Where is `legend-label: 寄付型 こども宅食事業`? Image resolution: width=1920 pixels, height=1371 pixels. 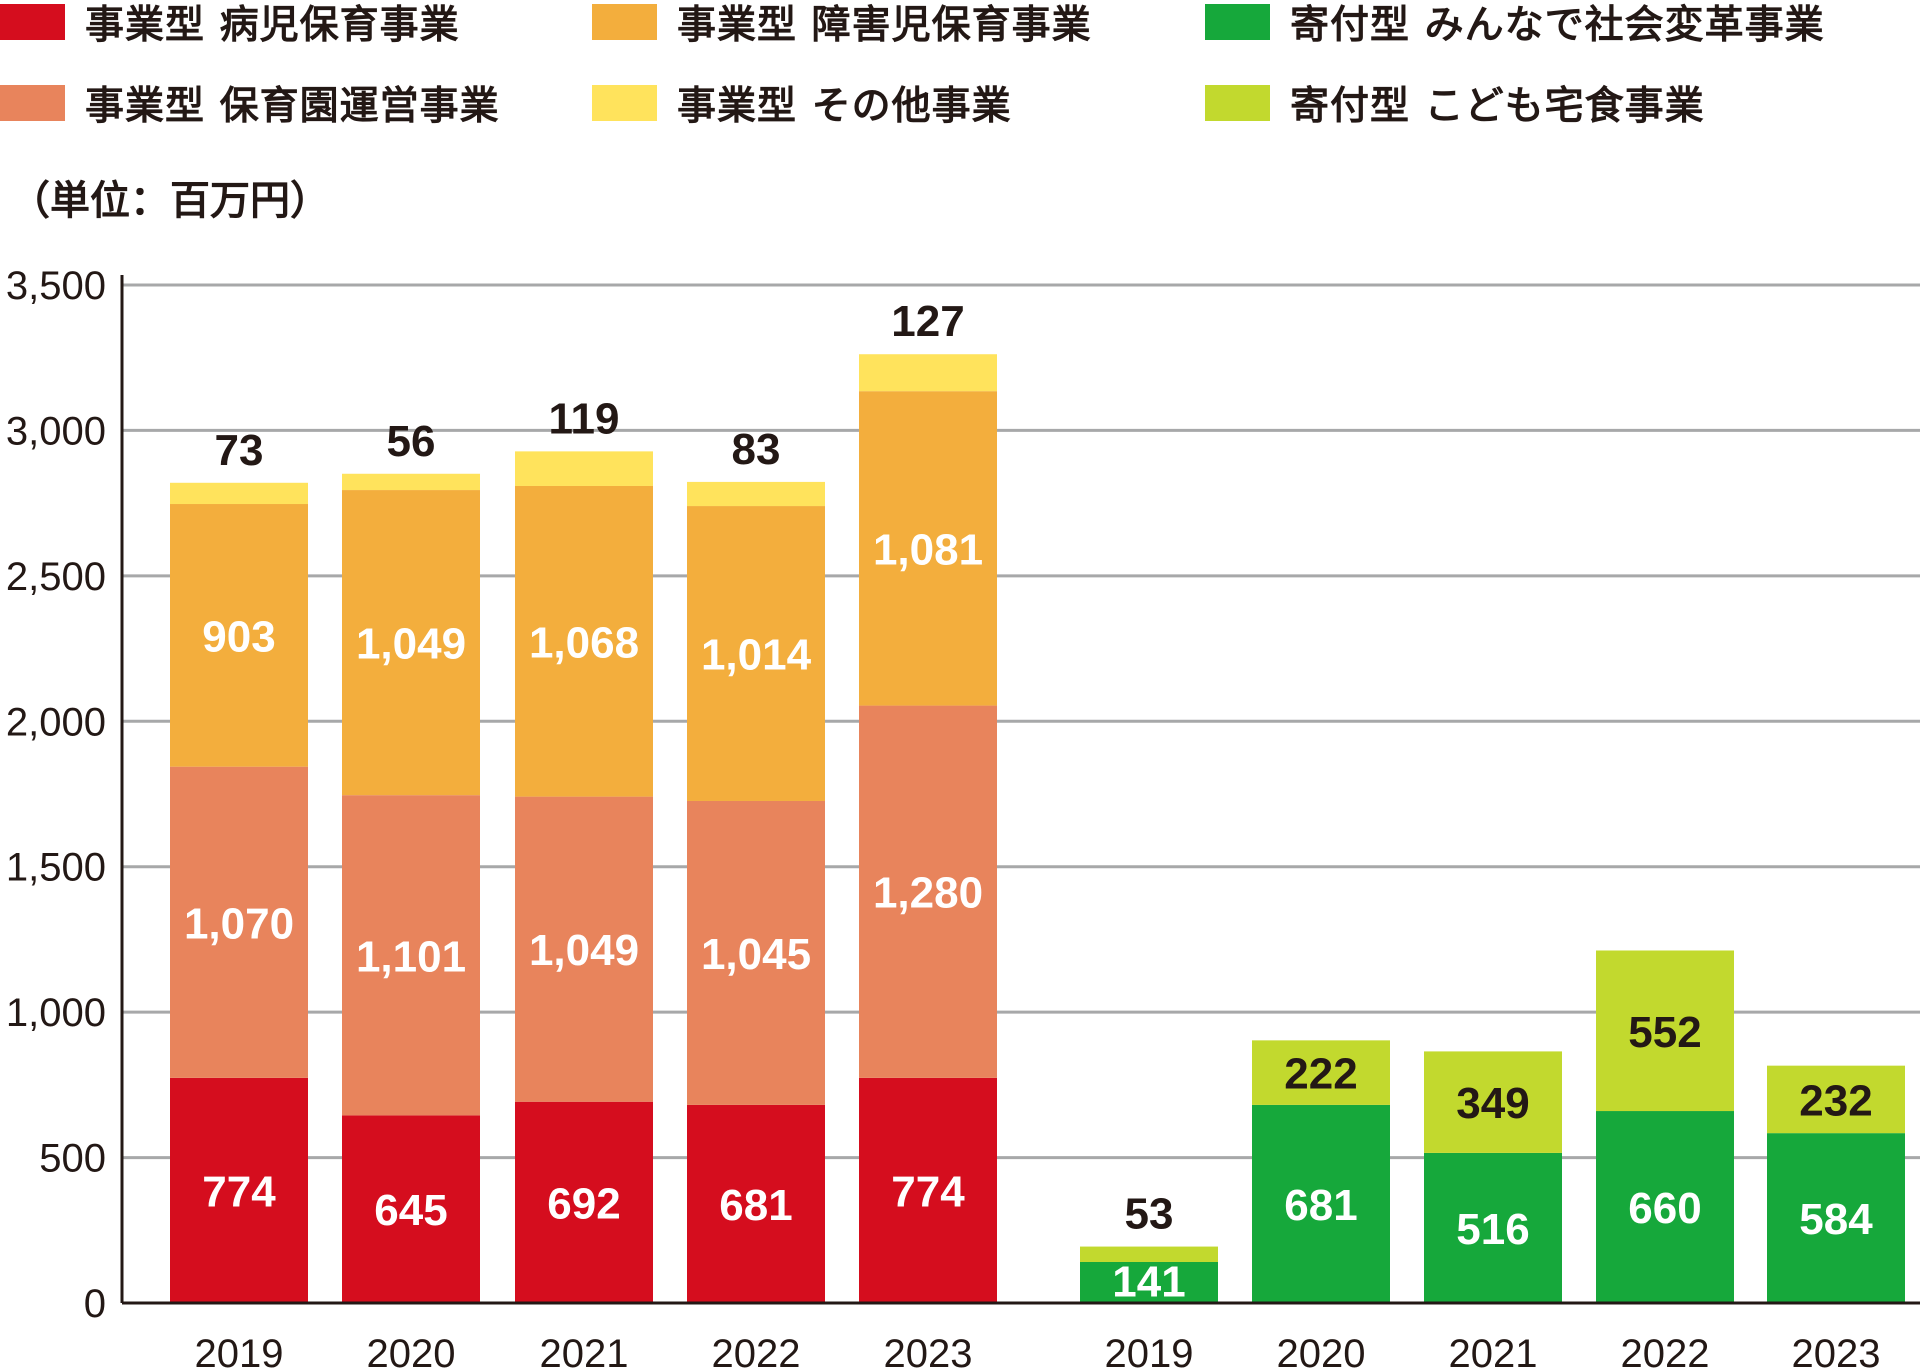
legend-label: 寄付型 こども宅食事業 is located at coordinates (1497, 106).